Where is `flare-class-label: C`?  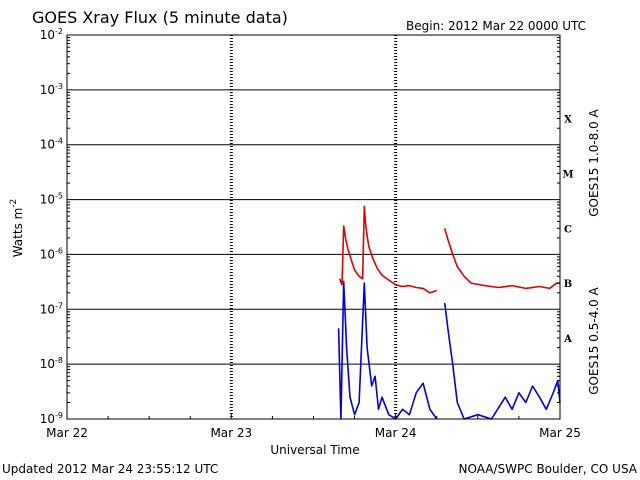
flare-class-label: C is located at coordinates (568, 229).